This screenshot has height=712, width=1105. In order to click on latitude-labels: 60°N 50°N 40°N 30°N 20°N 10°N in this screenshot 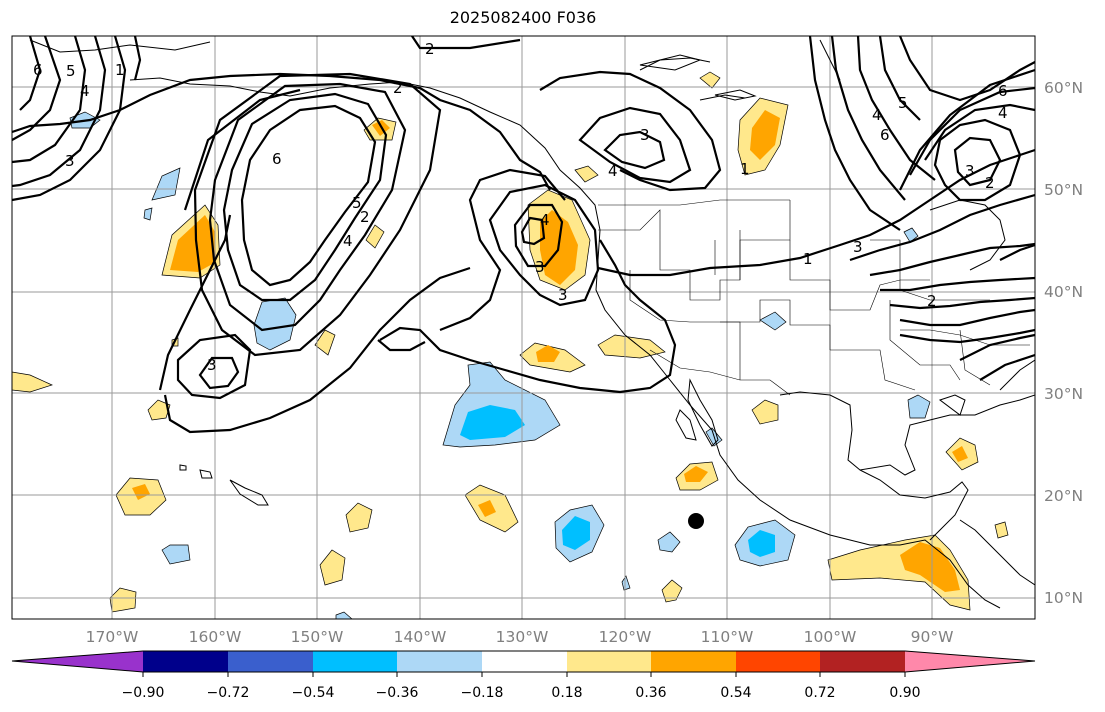, I will do `click(1063, 343)`.